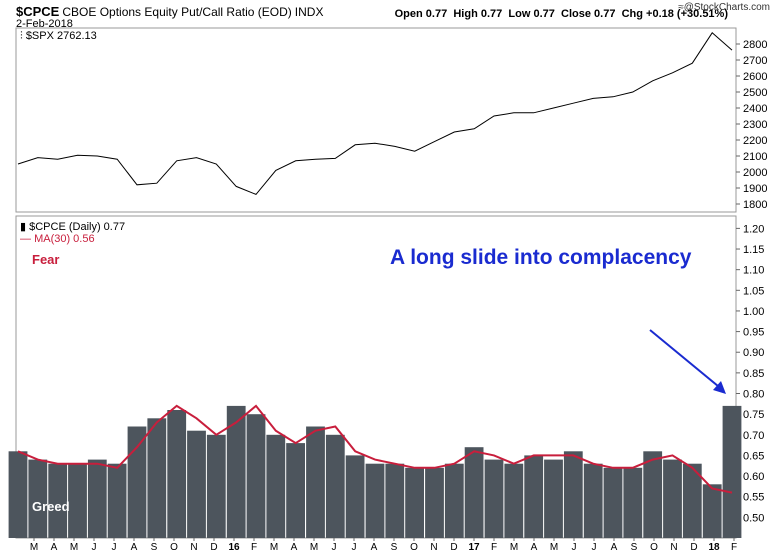 This screenshot has width=780, height=552. I want to click on cpce-y-tick-label: 0.75, so click(753, 415).